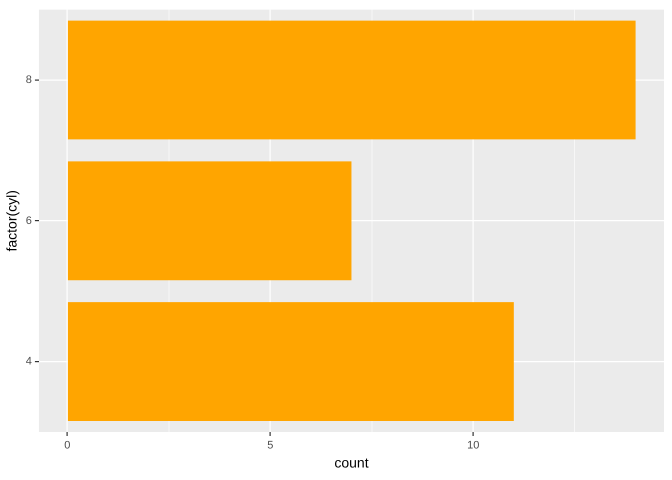 The image size is (672, 480). I want to click on x-tick-label: 0, so click(67, 446).